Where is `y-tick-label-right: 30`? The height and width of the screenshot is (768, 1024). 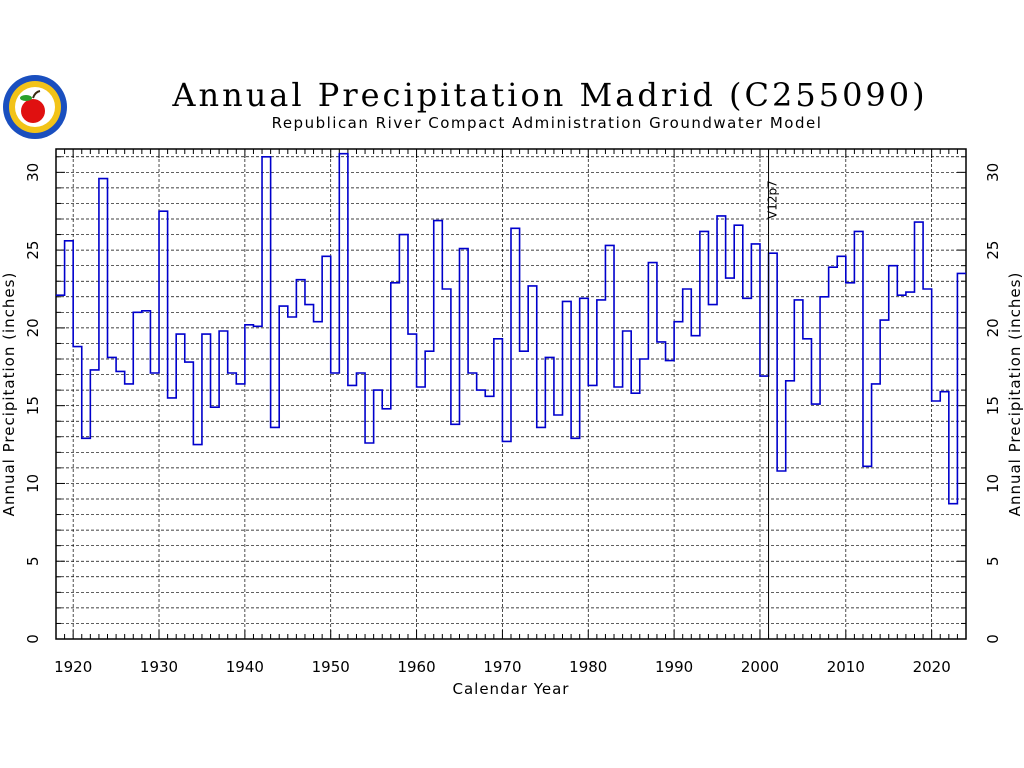 y-tick-label-right: 30 is located at coordinates (993, 172).